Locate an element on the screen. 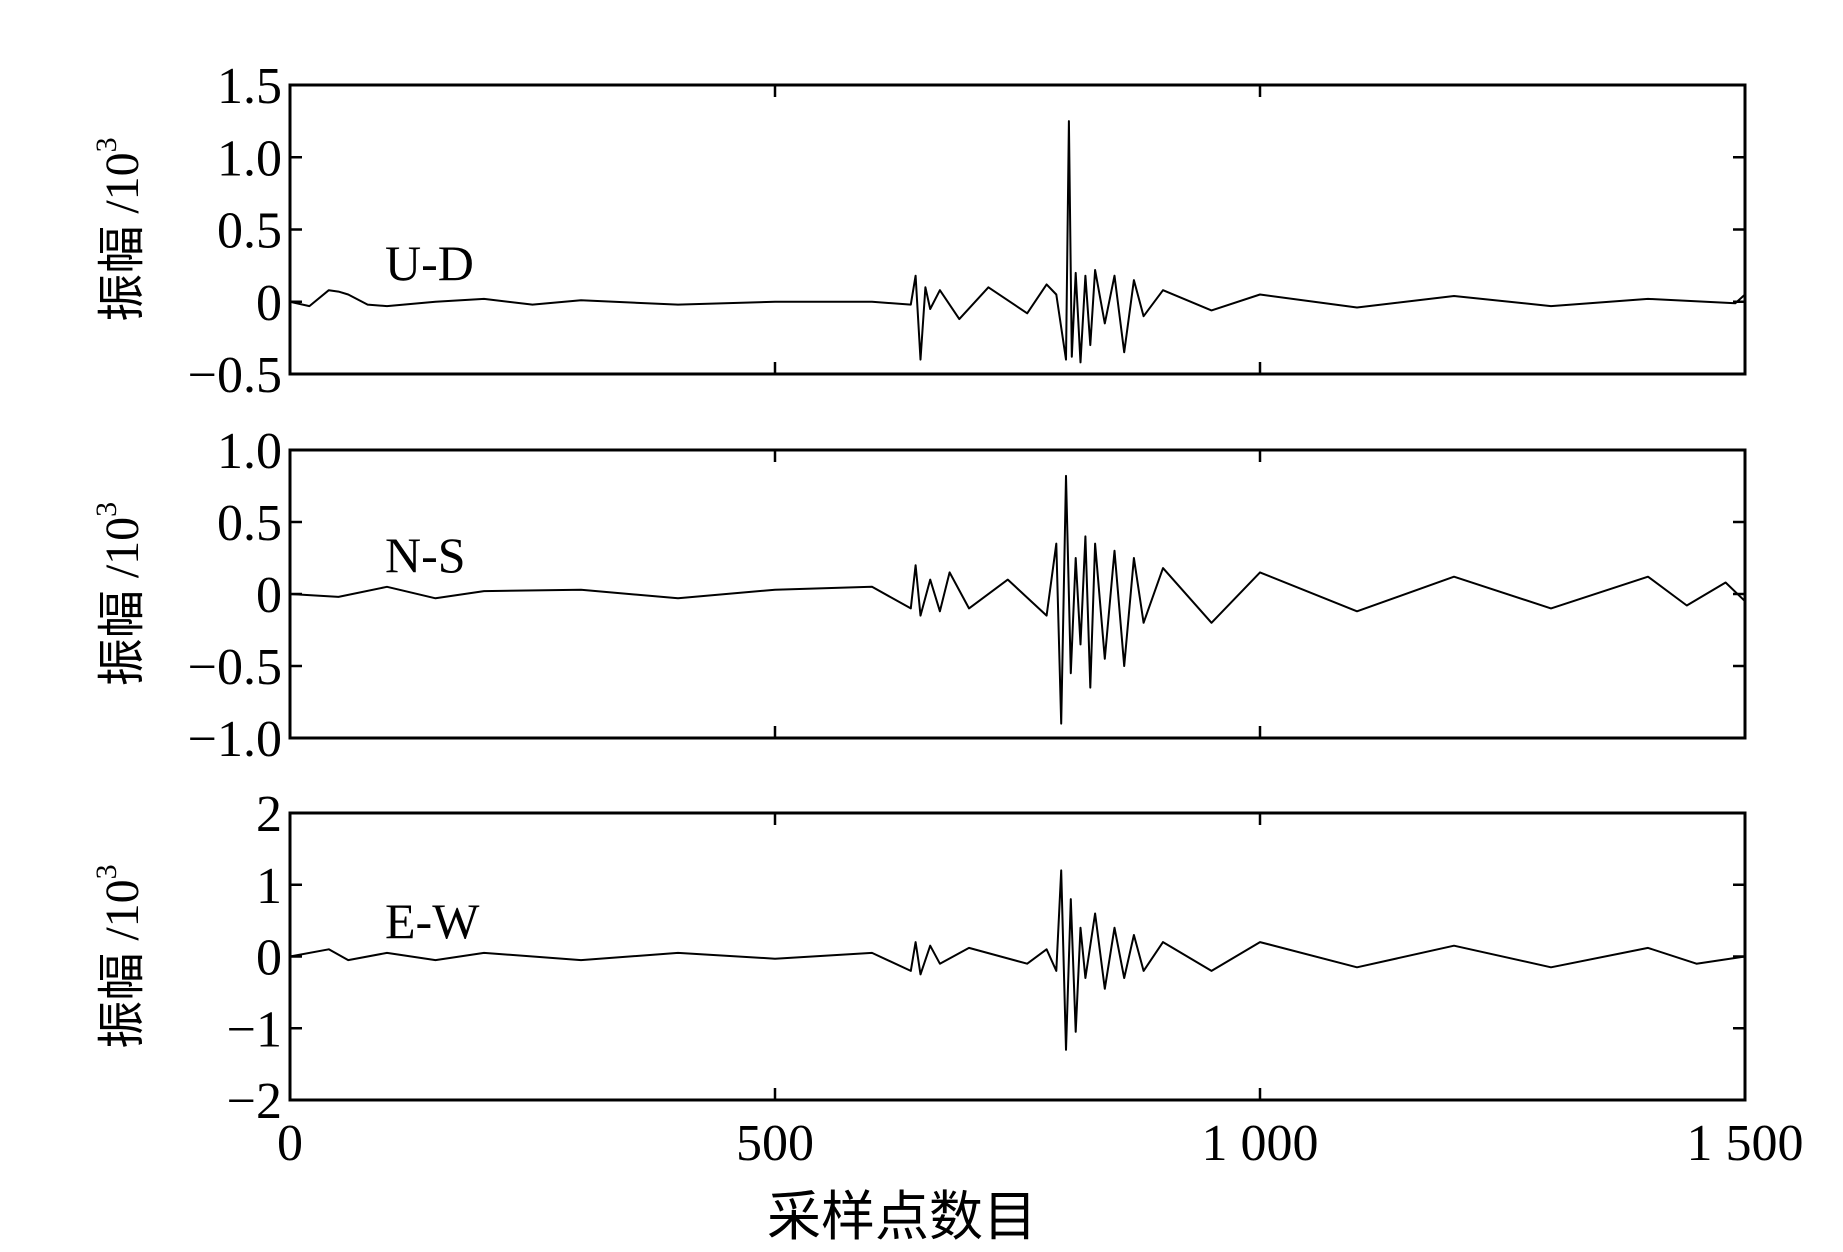 The image size is (1843, 1252). component-label: E-W is located at coordinates (432, 921).